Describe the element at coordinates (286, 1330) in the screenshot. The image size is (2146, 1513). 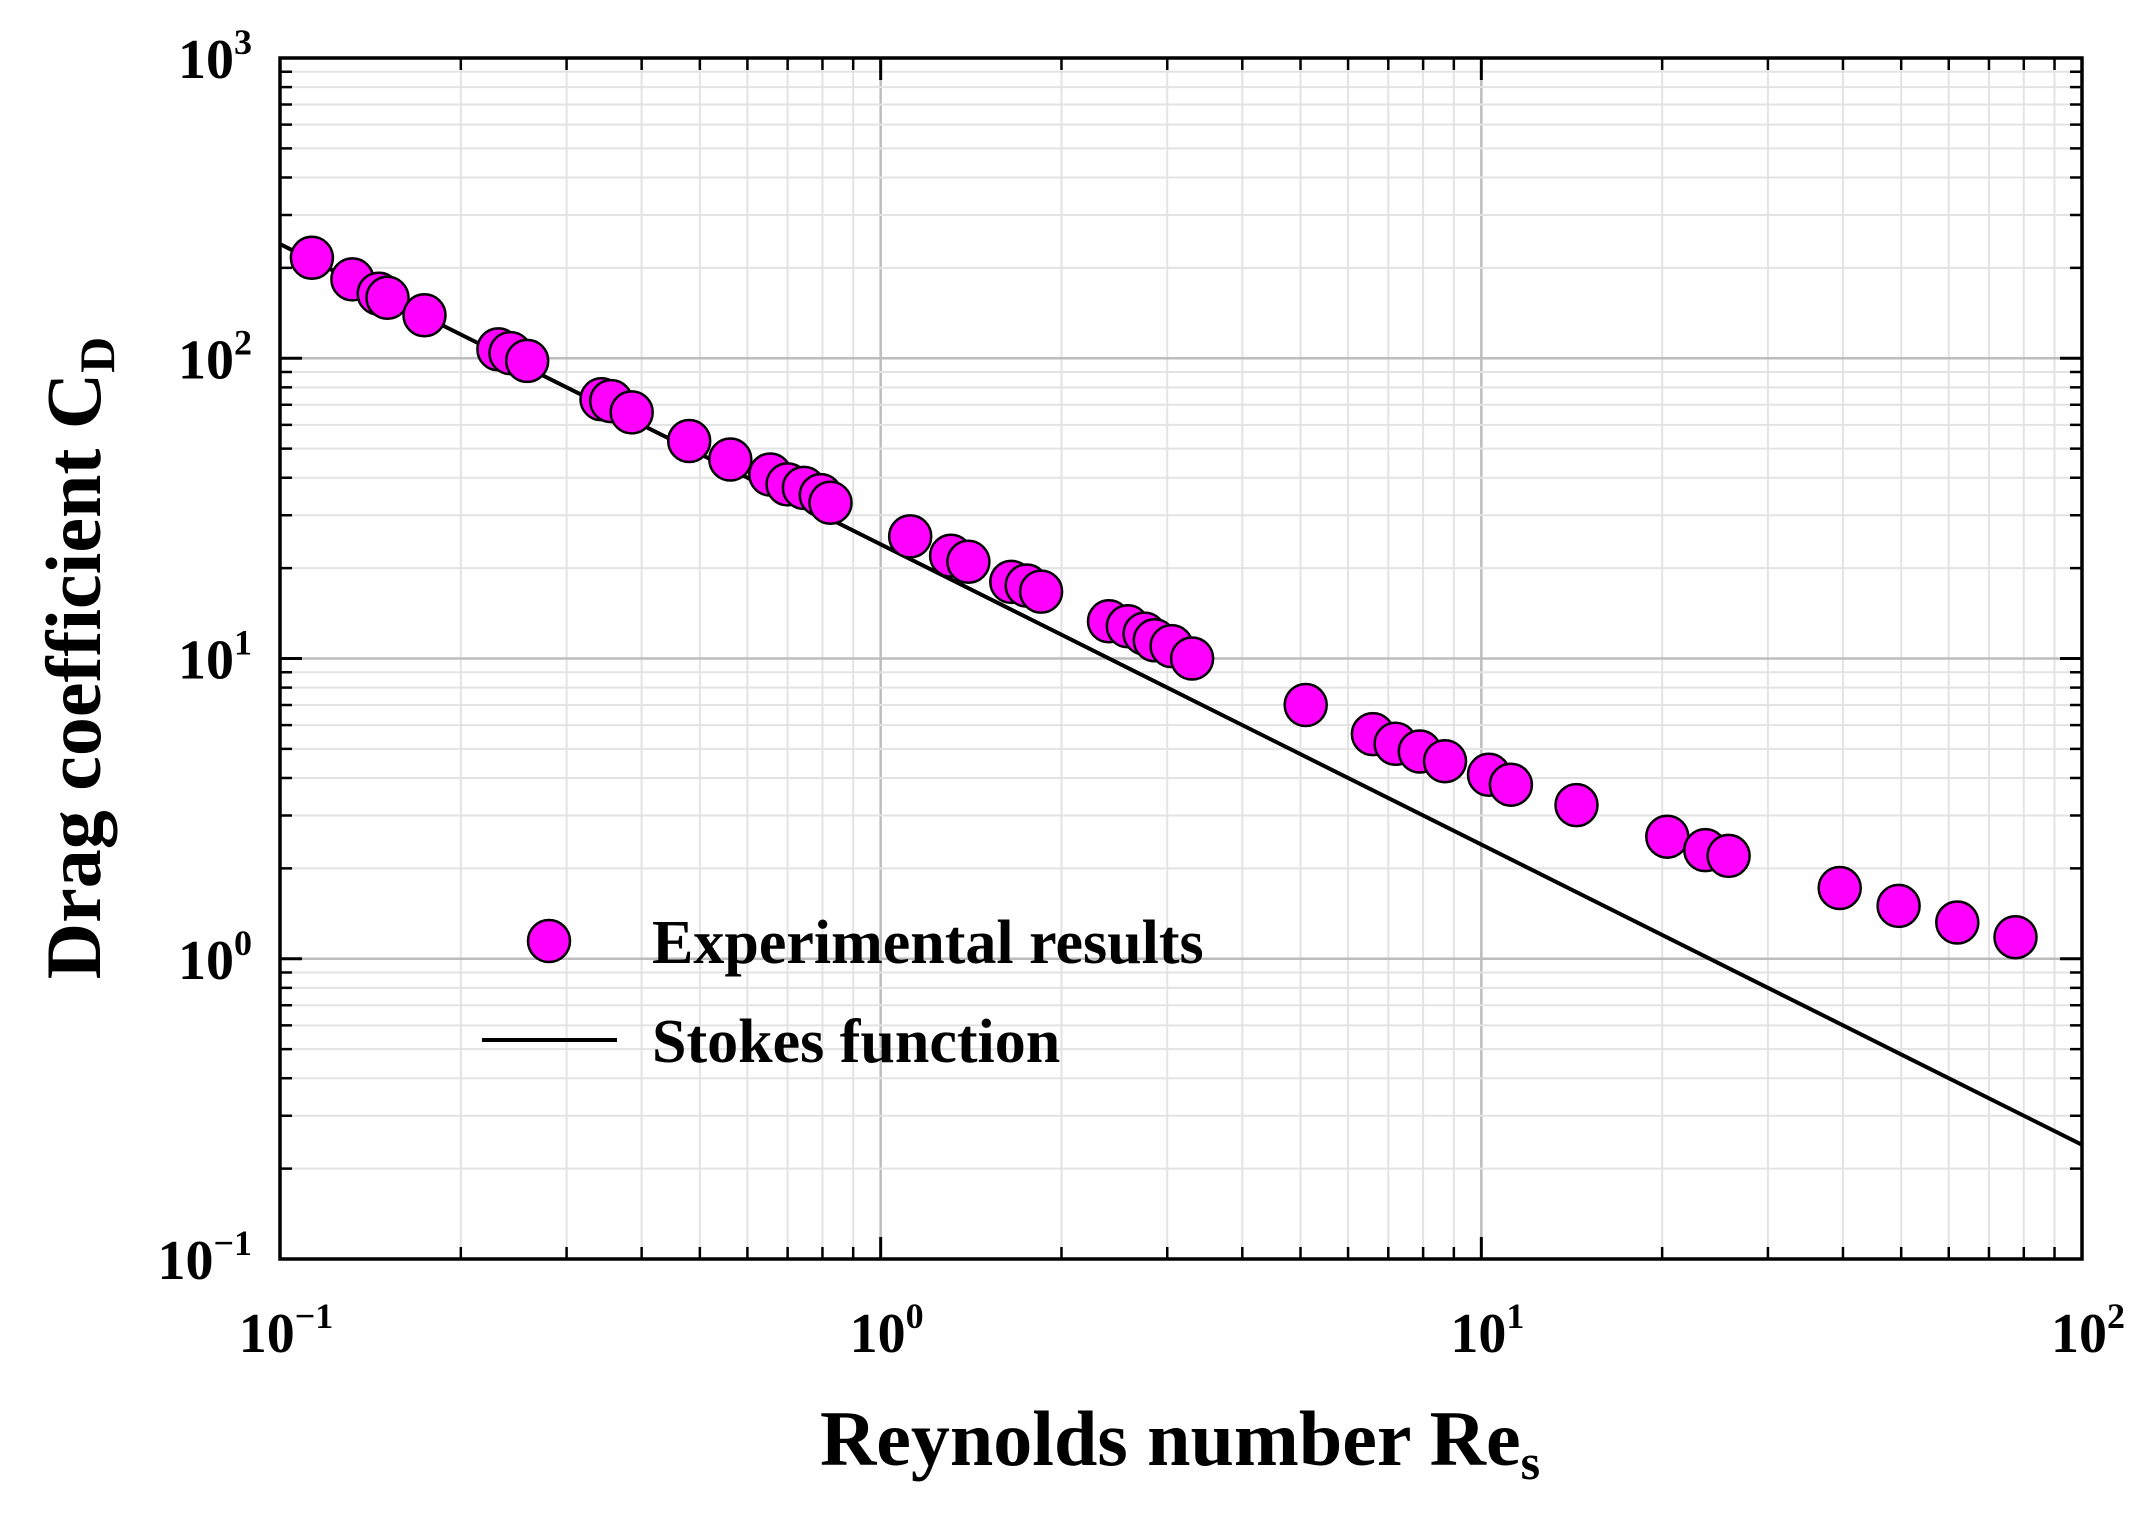
I see `x-tick-label: 10⁻¹` at that location.